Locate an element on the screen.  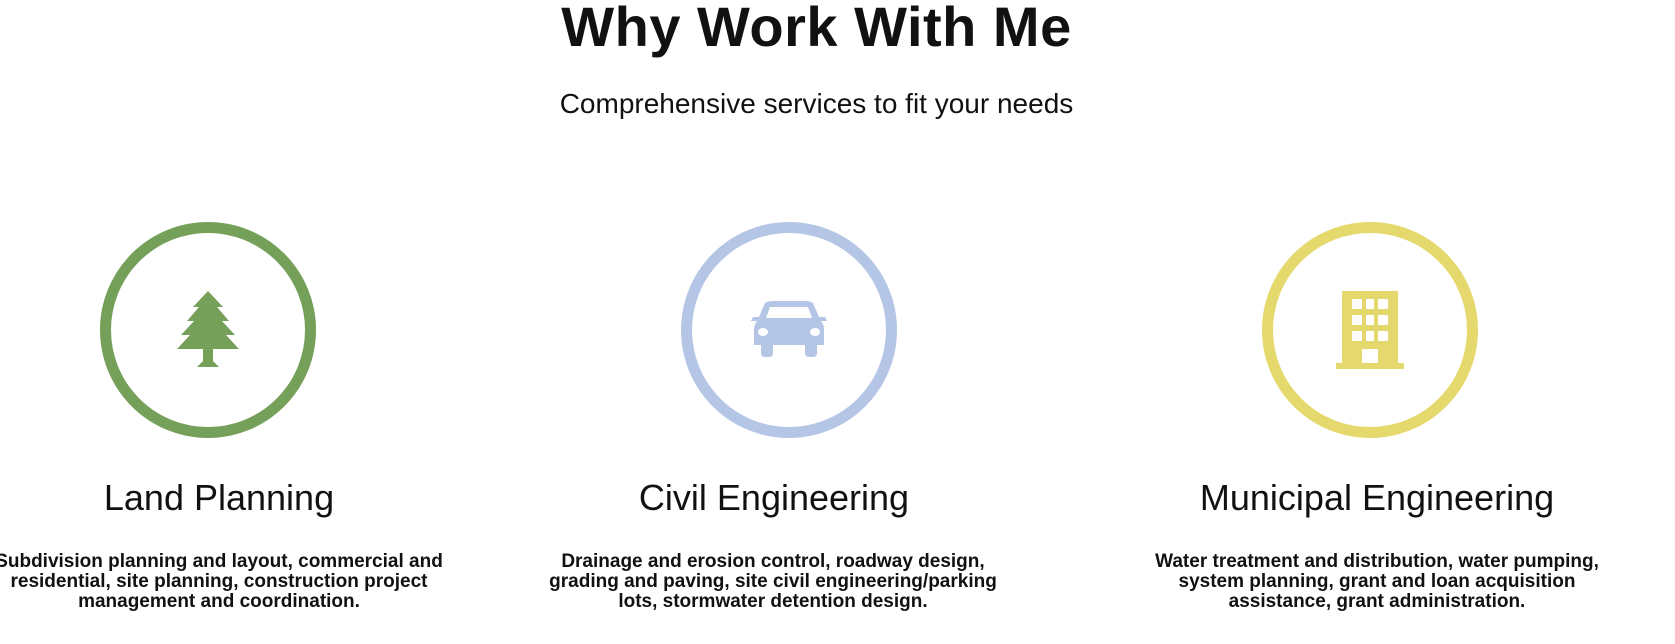
building-icon is located at coordinates (1370, 330).